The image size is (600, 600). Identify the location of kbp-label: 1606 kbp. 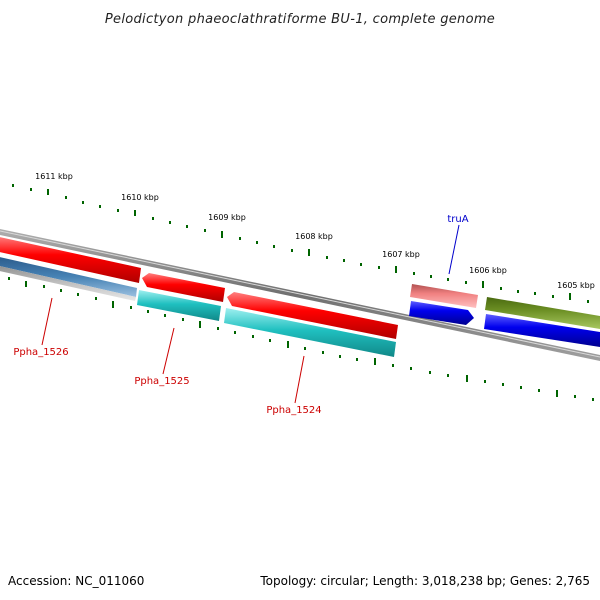
(488, 270).